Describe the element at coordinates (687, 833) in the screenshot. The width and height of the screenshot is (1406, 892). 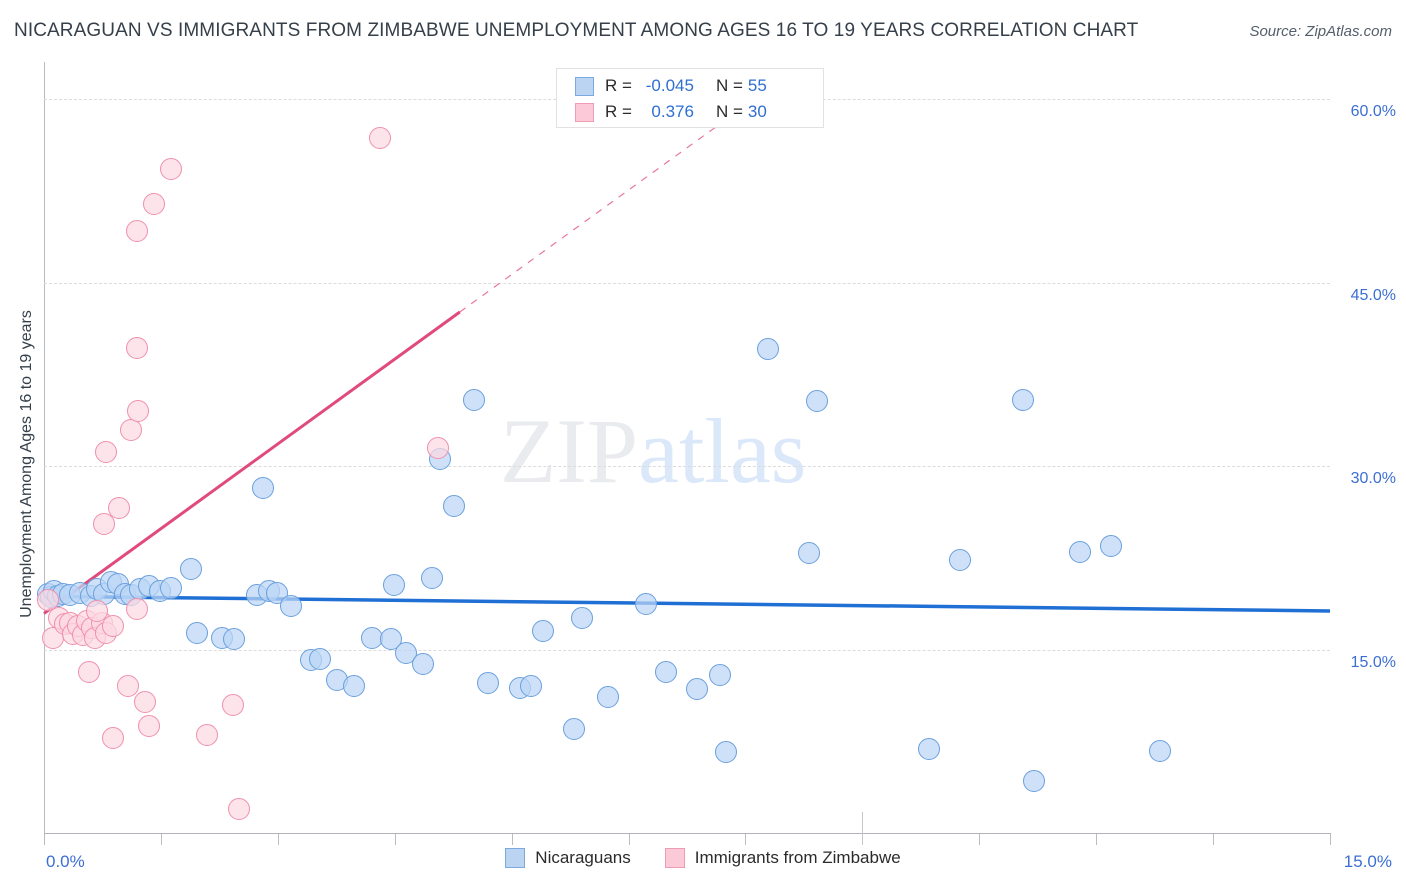
I see `x-axis-line` at that location.